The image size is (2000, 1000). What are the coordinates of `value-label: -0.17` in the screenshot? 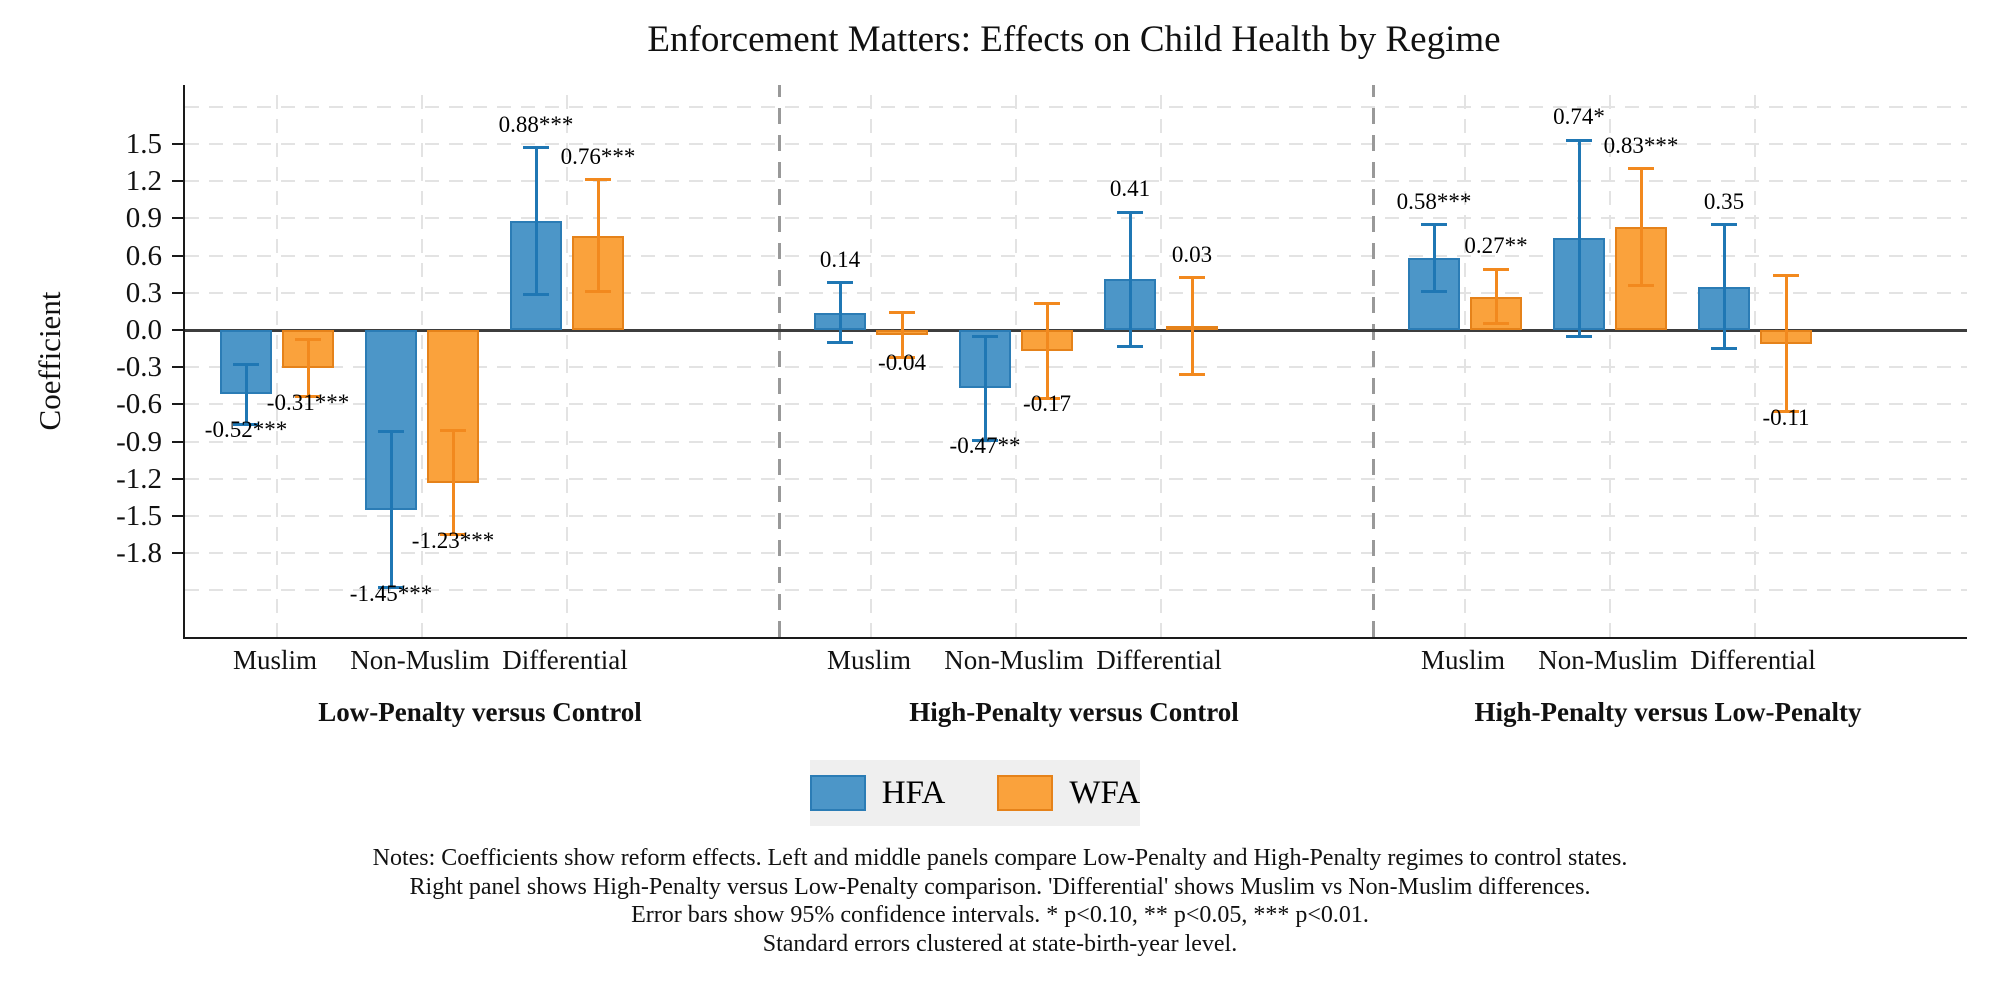 It's located at (1047, 404).